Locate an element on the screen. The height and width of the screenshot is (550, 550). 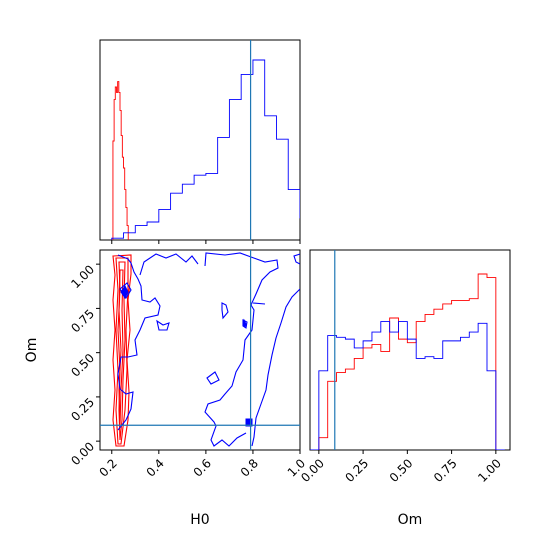
om-x-tick-label: 0.25 is located at coordinates (356, 470).